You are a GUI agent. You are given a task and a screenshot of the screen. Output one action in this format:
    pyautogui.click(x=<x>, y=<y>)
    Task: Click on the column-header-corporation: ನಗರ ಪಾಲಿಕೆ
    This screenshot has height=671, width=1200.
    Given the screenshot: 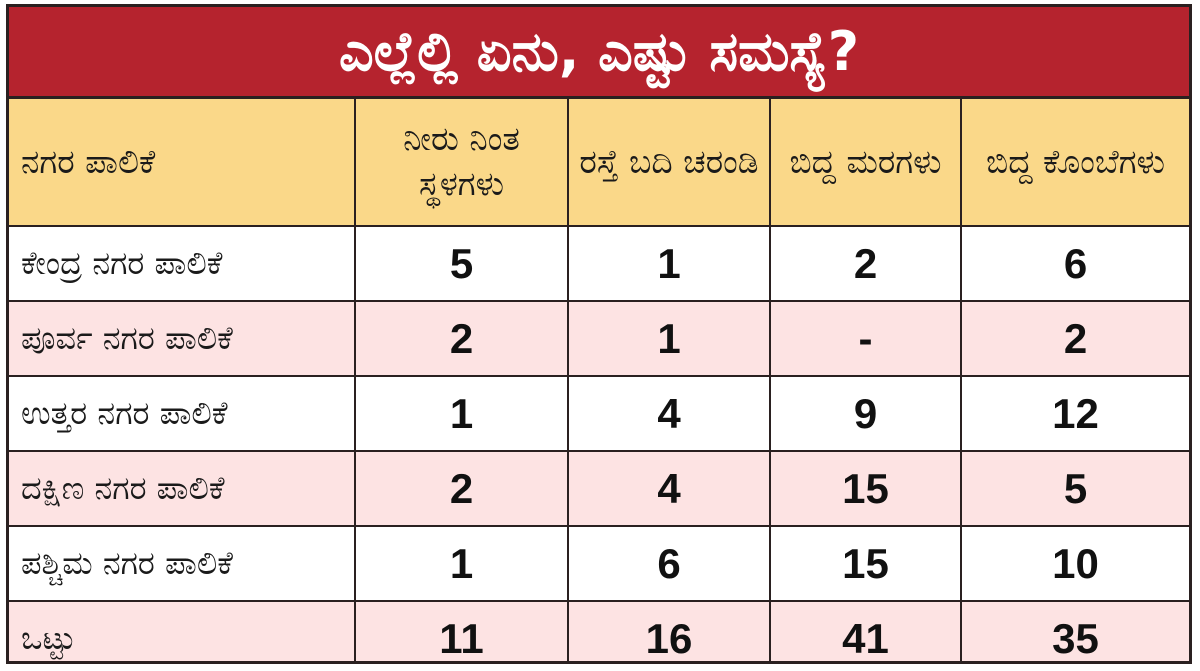 What is the action you would take?
    pyautogui.click(x=182, y=163)
    